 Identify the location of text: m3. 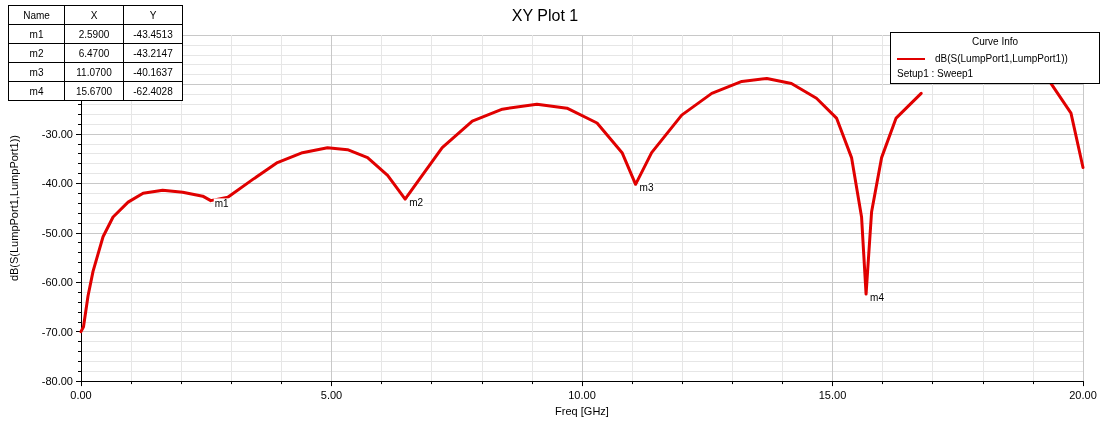
(36, 72).